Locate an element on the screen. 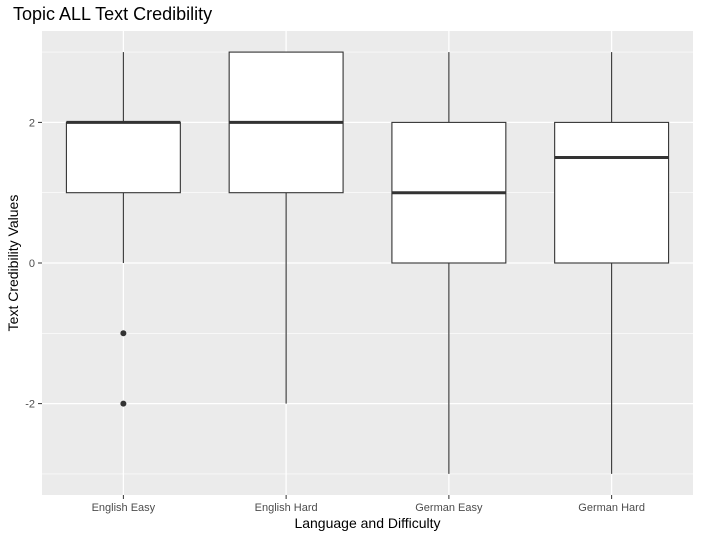 The width and height of the screenshot is (701, 538). chart-title: Topic ALL Text Credibility is located at coordinates (112, 14).